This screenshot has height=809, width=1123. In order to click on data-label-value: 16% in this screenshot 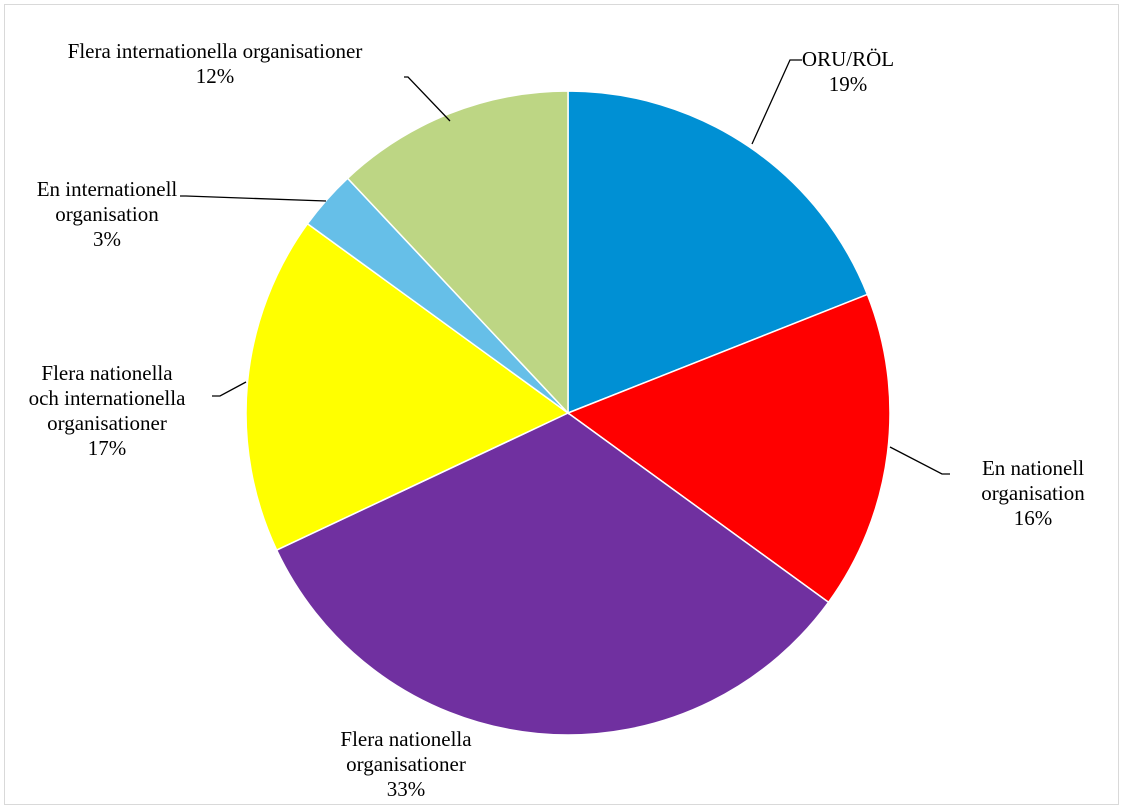, I will do `click(1033, 518)`.